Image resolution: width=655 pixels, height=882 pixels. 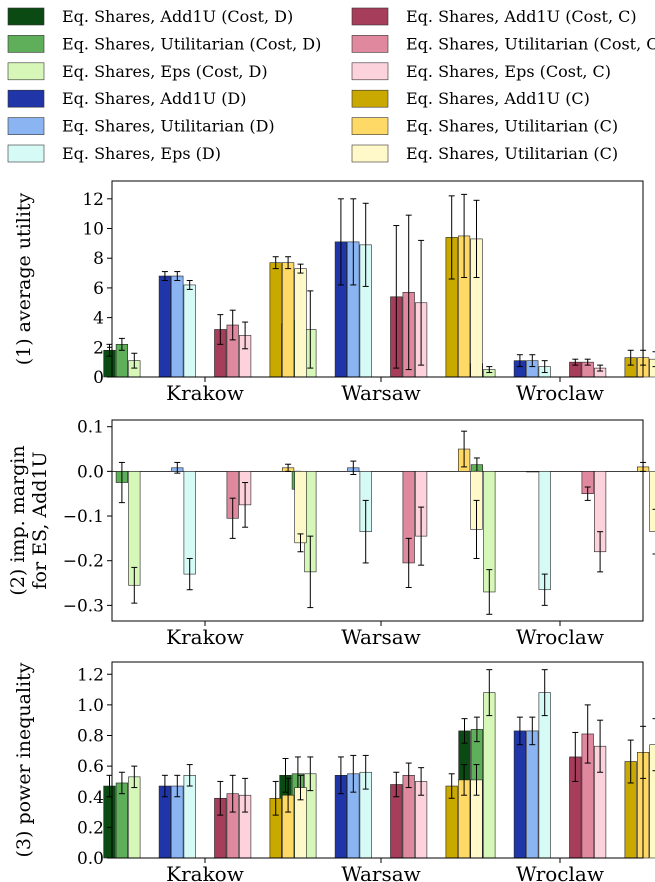 I want to click on legend-label: Eq. Shares, Utilitarian (D), so click(x=168, y=126).